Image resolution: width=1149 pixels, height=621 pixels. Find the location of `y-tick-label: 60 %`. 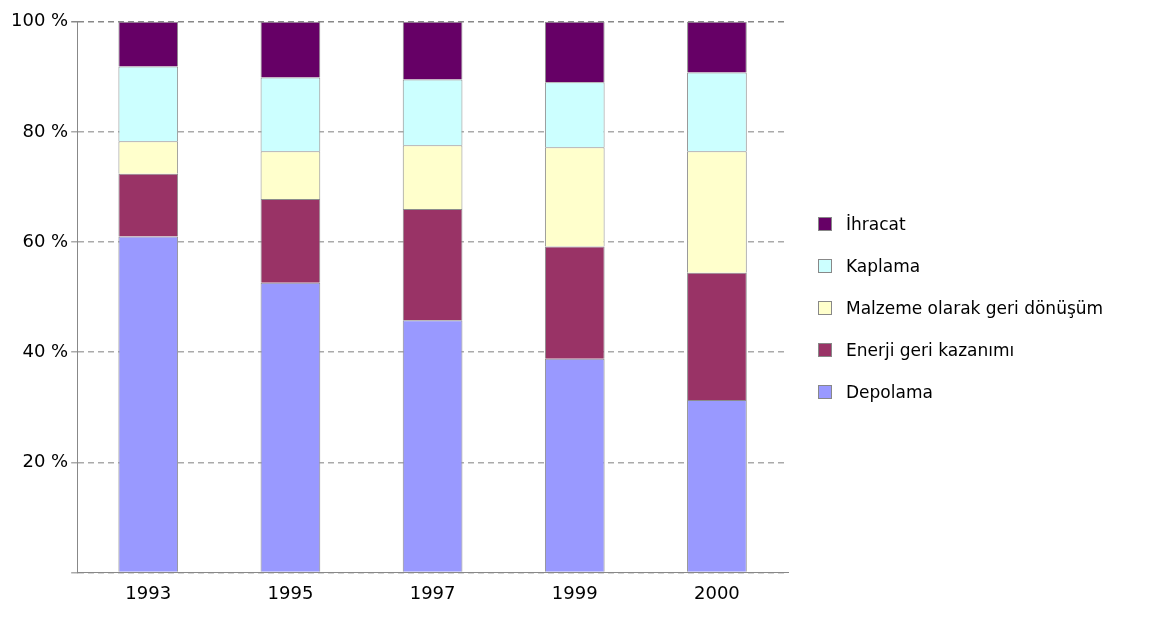

y-tick-label: 60 % is located at coordinates (45, 240).